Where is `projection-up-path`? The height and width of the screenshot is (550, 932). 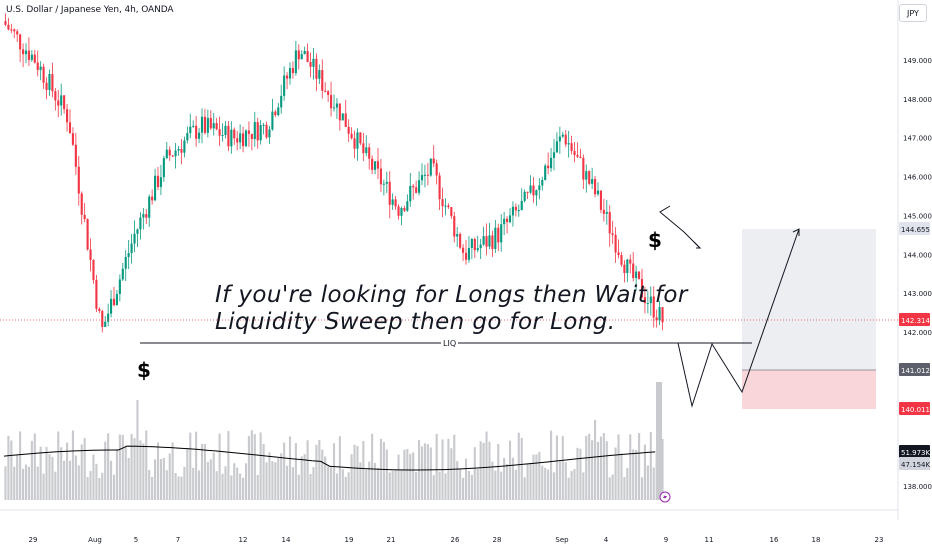 projection-up-path is located at coordinates (680, 227).